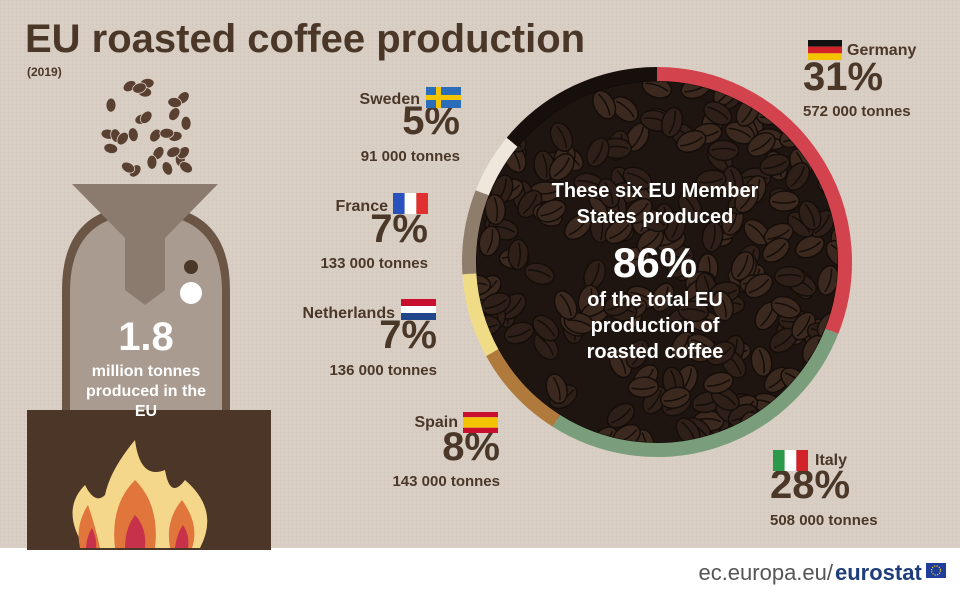  Describe the element at coordinates (410, 156) in the screenshot. I see `tonnes-label: 91 000 tonnes` at that location.